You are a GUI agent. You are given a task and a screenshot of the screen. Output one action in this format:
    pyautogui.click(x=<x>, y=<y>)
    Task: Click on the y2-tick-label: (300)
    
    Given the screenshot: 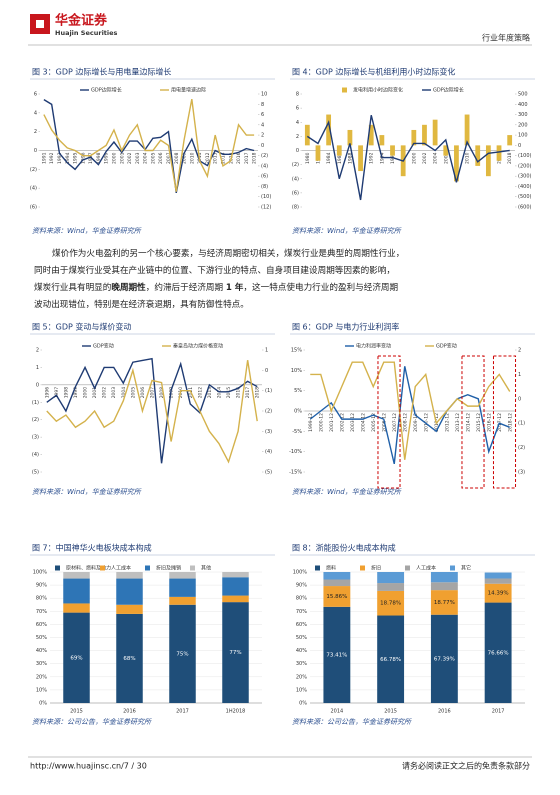 What is the action you would take?
    pyautogui.click(x=524, y=177)
    